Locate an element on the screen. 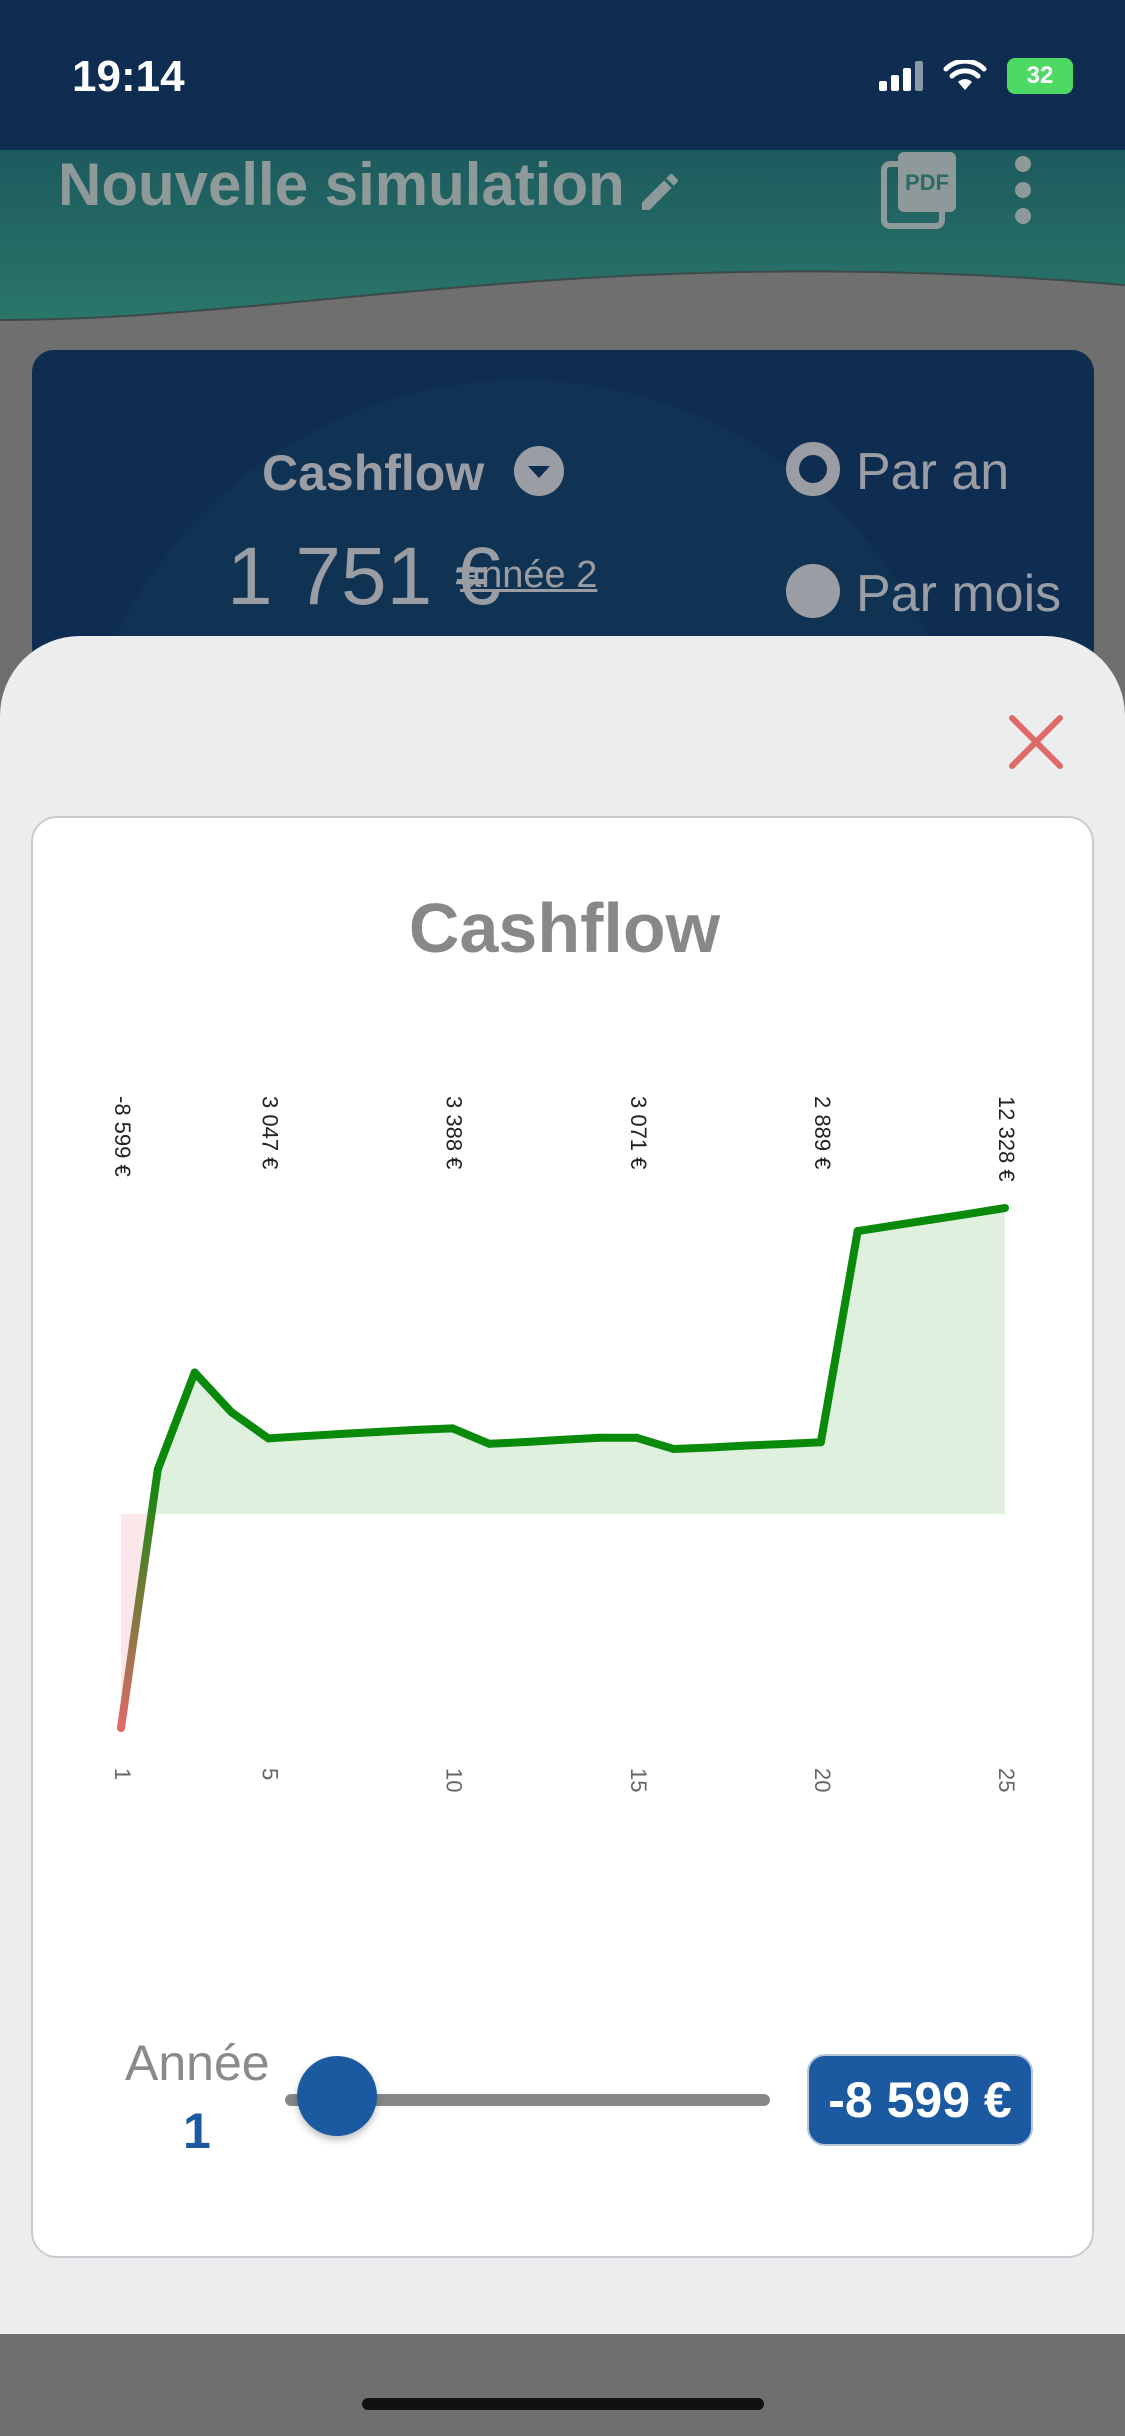 The width and height of the screenshot is (1125, 2436). year-slider-track is located at coordinates (527, 2100).